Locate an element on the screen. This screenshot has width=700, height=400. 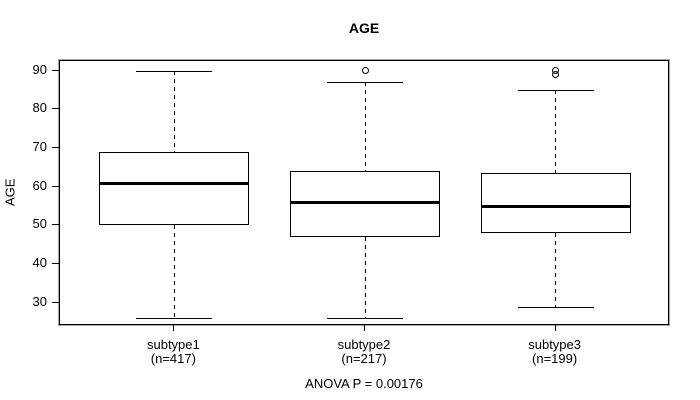
y-tick-label: 30 is located at coordinates (39, 301).